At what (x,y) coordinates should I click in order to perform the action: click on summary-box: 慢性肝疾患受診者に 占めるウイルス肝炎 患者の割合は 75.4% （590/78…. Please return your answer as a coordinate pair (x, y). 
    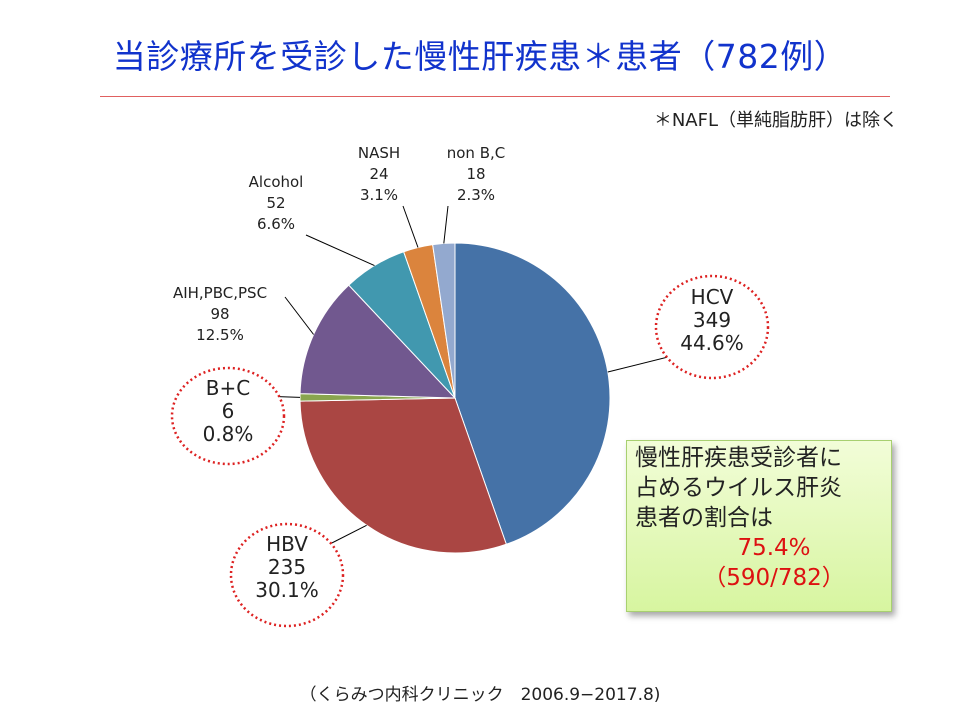
    Looking at the image, I should click on (759, 526).